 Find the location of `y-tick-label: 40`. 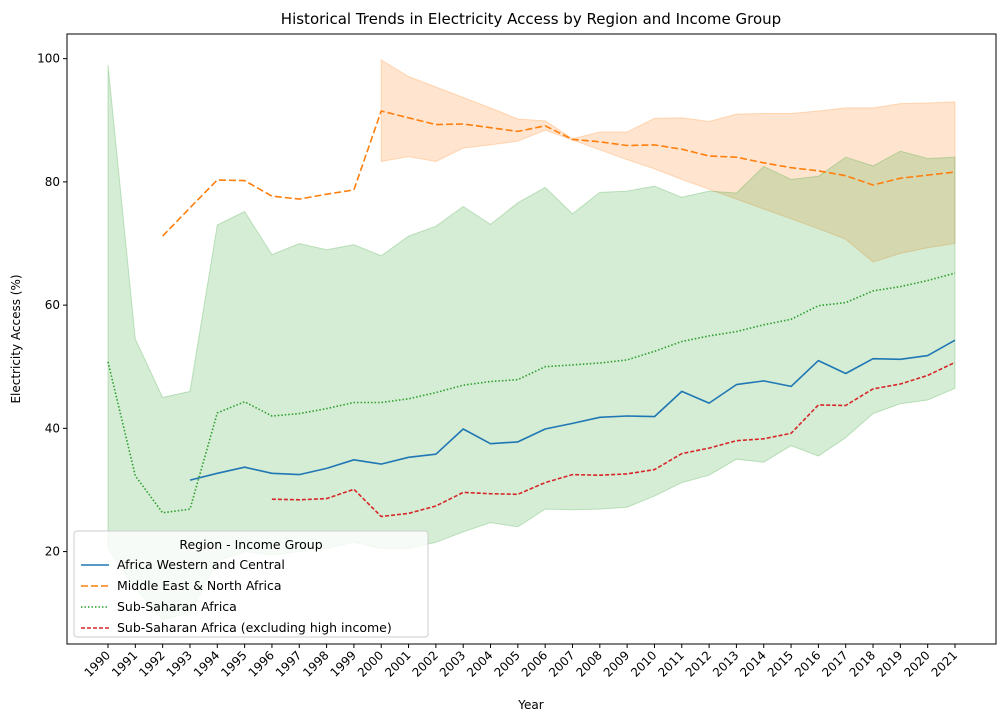

y-tick-label: 40 is located at coordinates (52, 428).